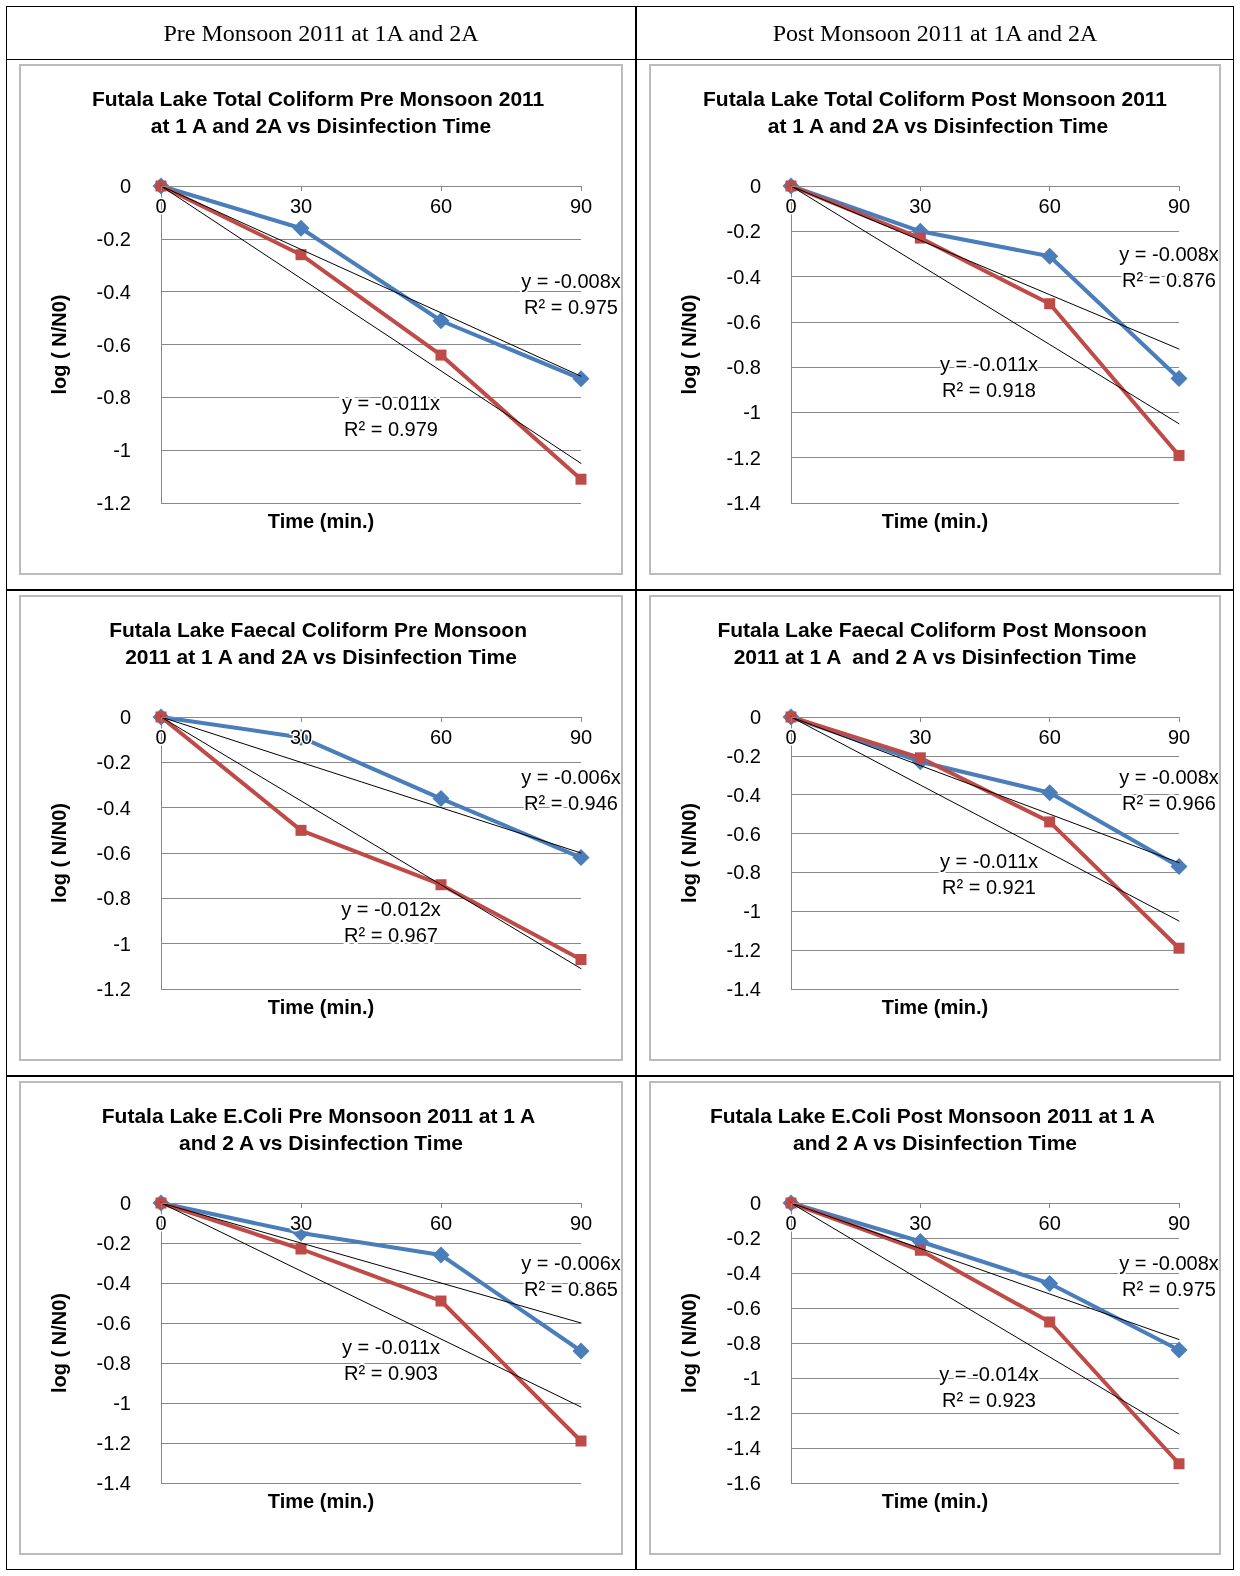  I want to click on annotation: R² = 0.921, so click(989, 887).